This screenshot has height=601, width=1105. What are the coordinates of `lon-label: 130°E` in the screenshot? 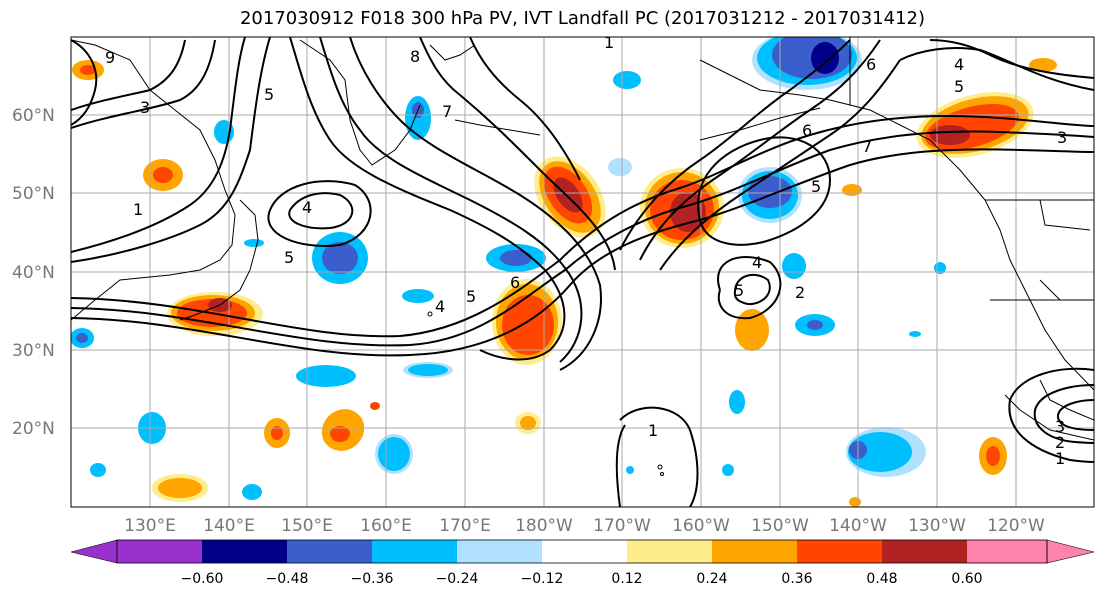 It's located at (150, 526).